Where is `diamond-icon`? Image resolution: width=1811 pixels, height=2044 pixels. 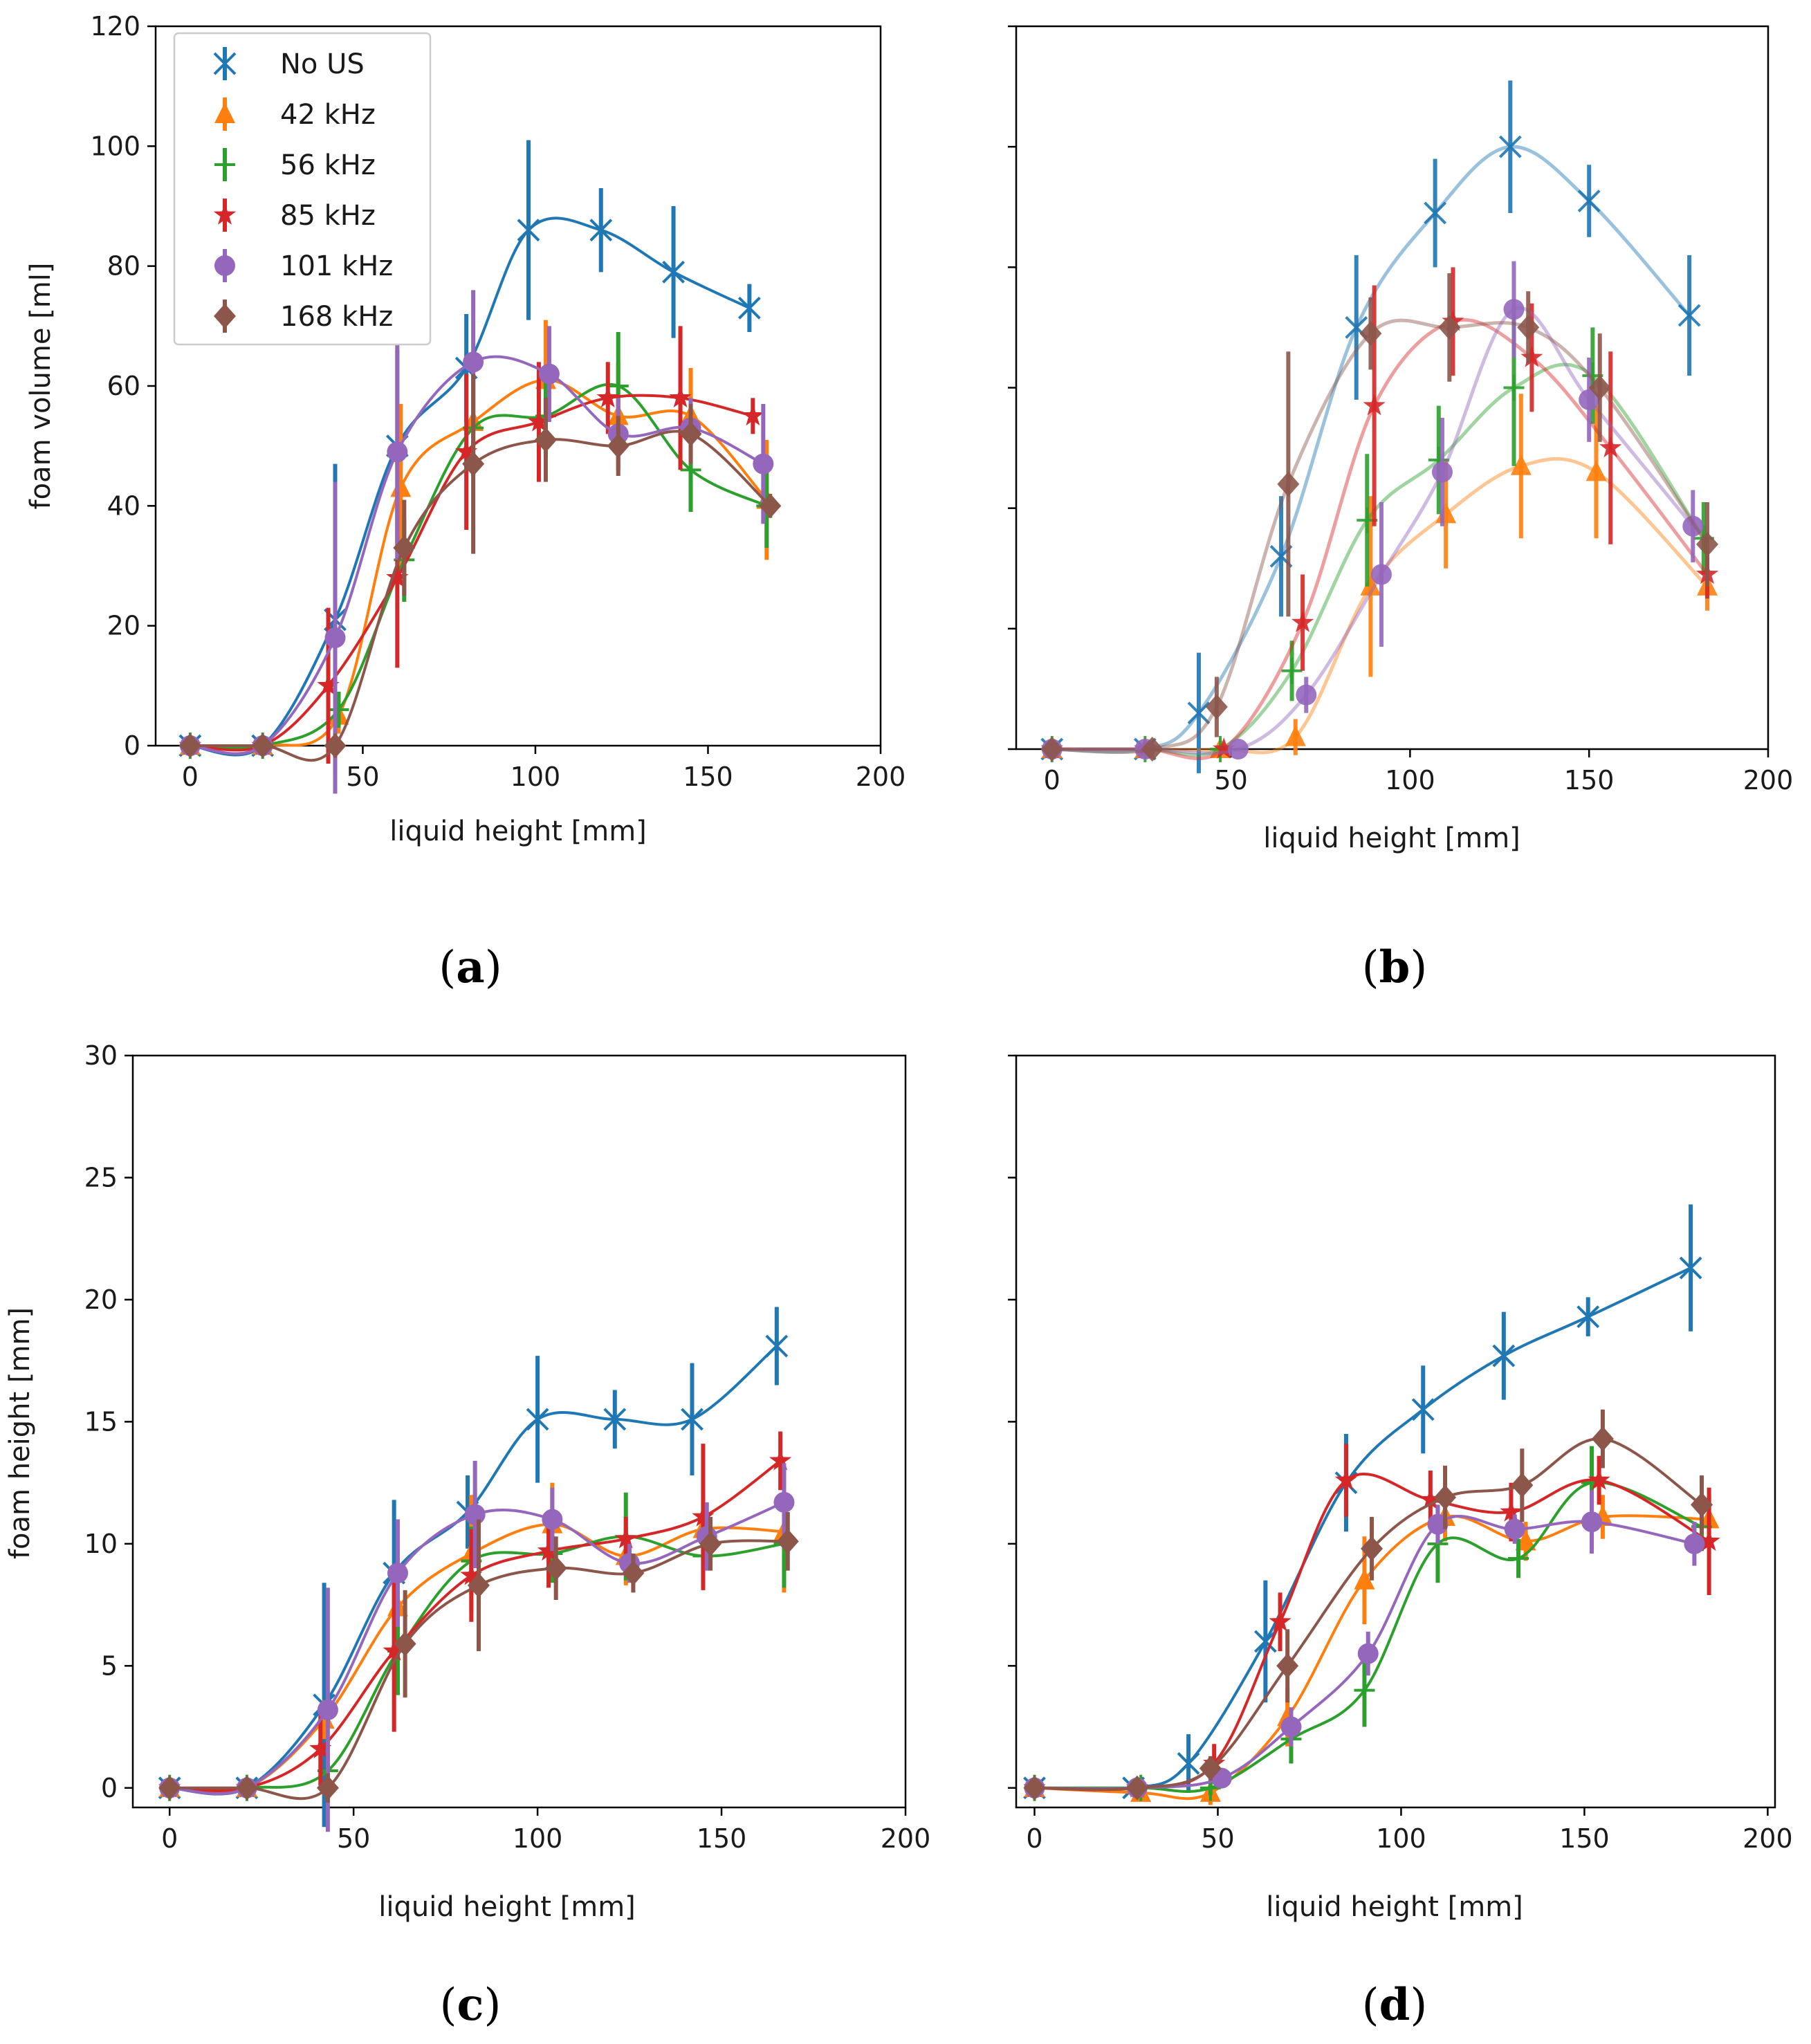
diamond-icon is located at coordinates (225, 316).